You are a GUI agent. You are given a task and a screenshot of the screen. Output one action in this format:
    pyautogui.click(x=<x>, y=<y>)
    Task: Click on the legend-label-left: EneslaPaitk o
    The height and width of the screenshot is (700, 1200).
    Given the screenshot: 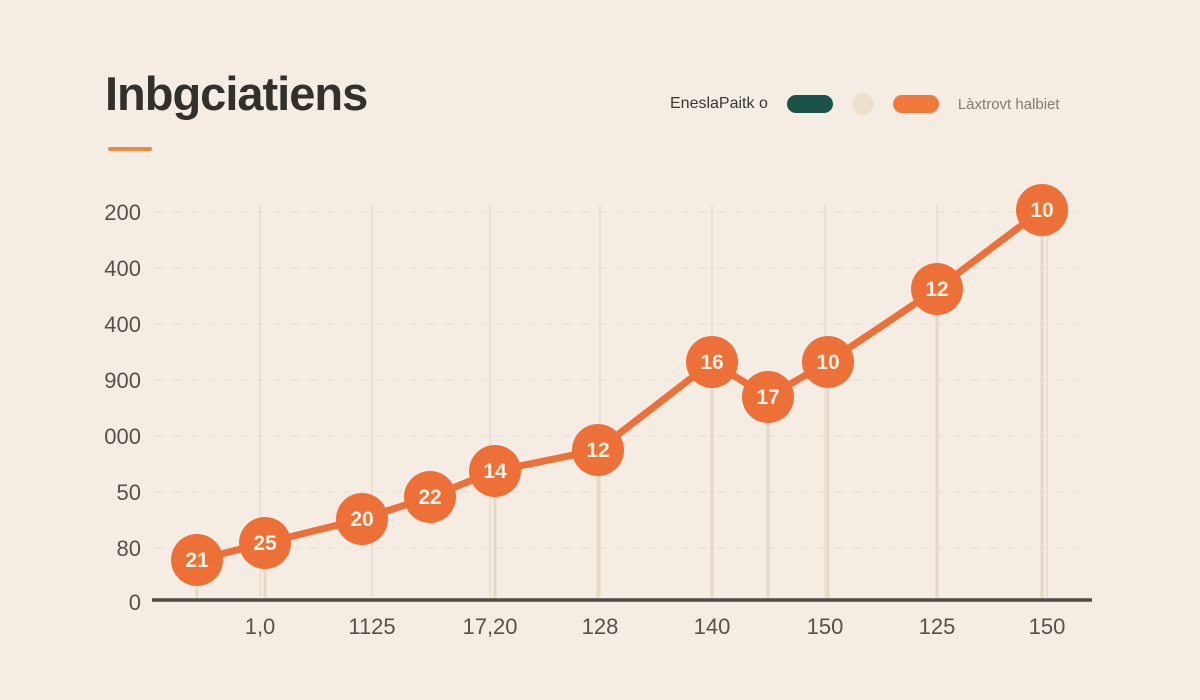 What is the action you would take?
    pyautogui.click(x=719, y=103)
    